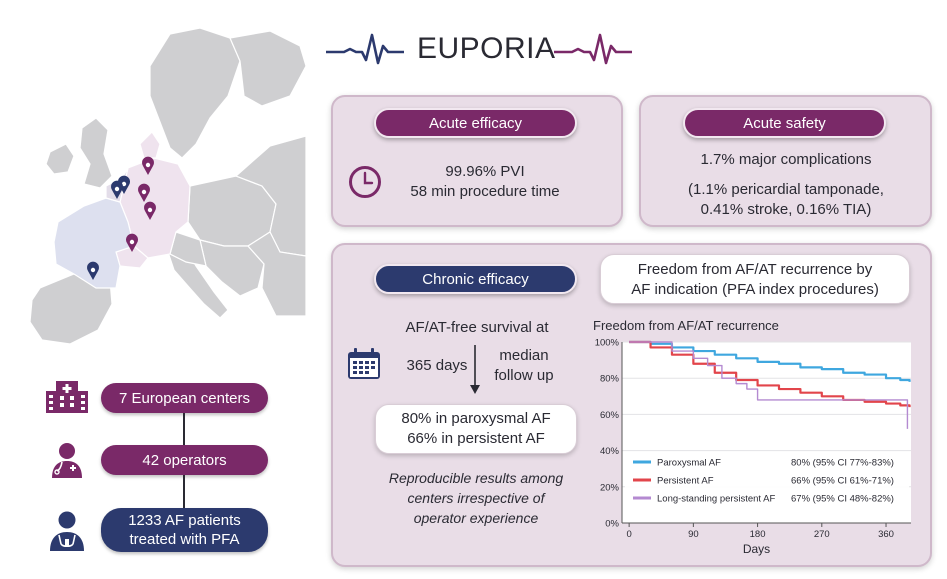  I want to click on x-tick-label: 180, so click(758, 534).